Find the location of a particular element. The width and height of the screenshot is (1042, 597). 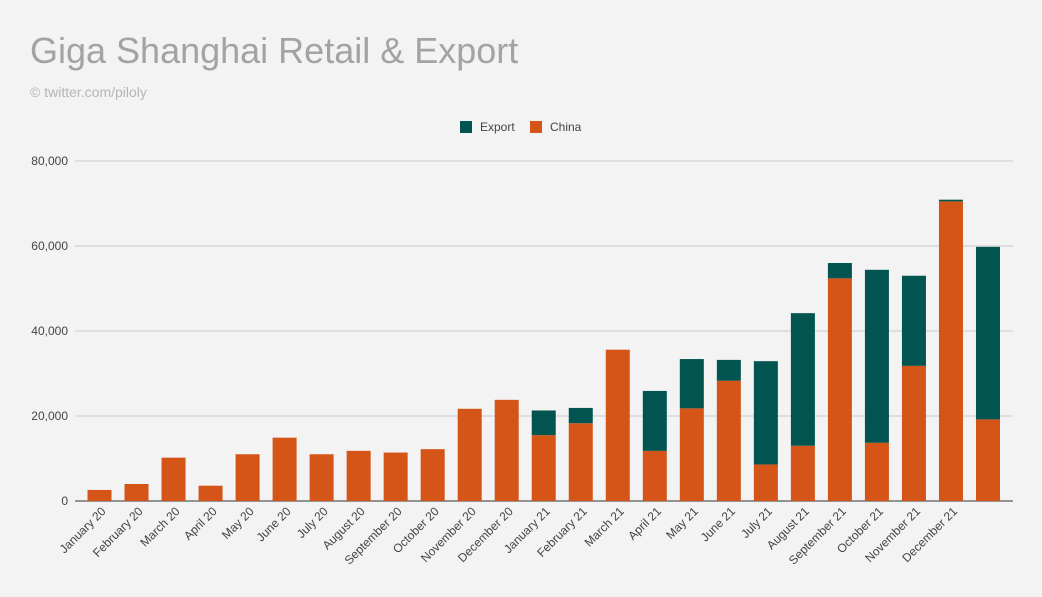

y-tick-label: 40,000 is located at coordinates (49, 331).